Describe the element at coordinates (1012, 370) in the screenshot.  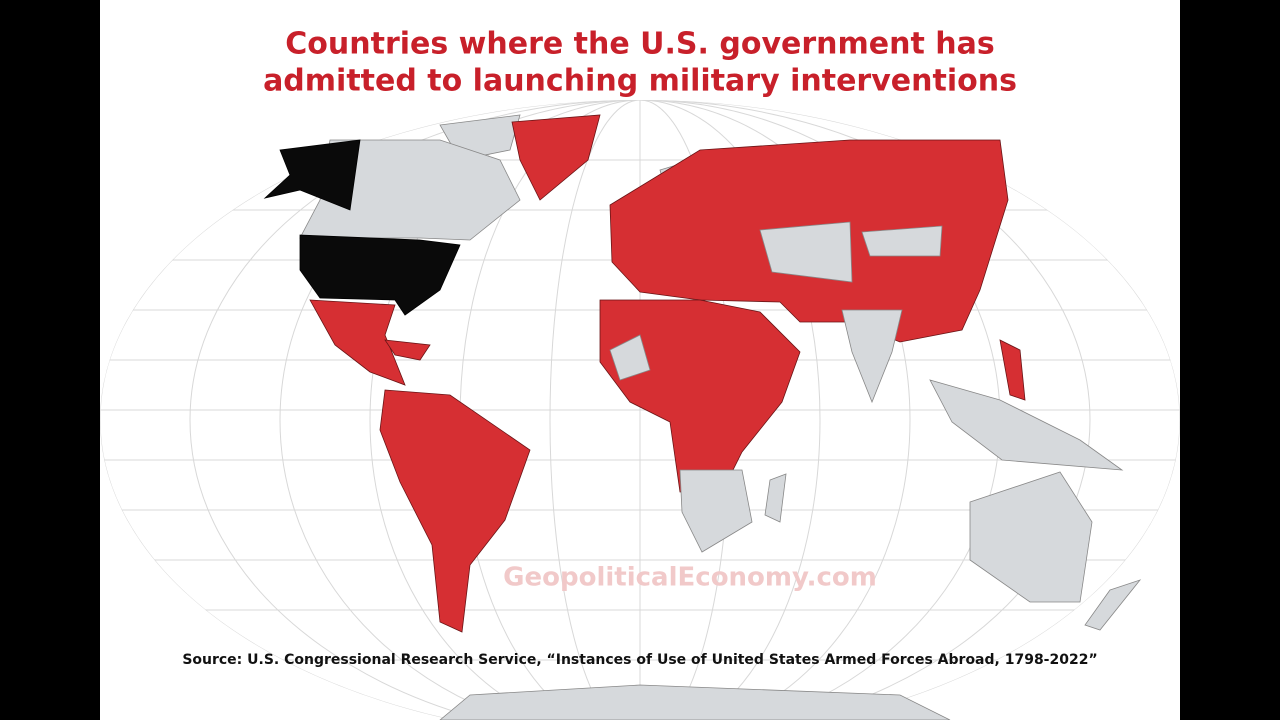
I see `philippines` at that location.